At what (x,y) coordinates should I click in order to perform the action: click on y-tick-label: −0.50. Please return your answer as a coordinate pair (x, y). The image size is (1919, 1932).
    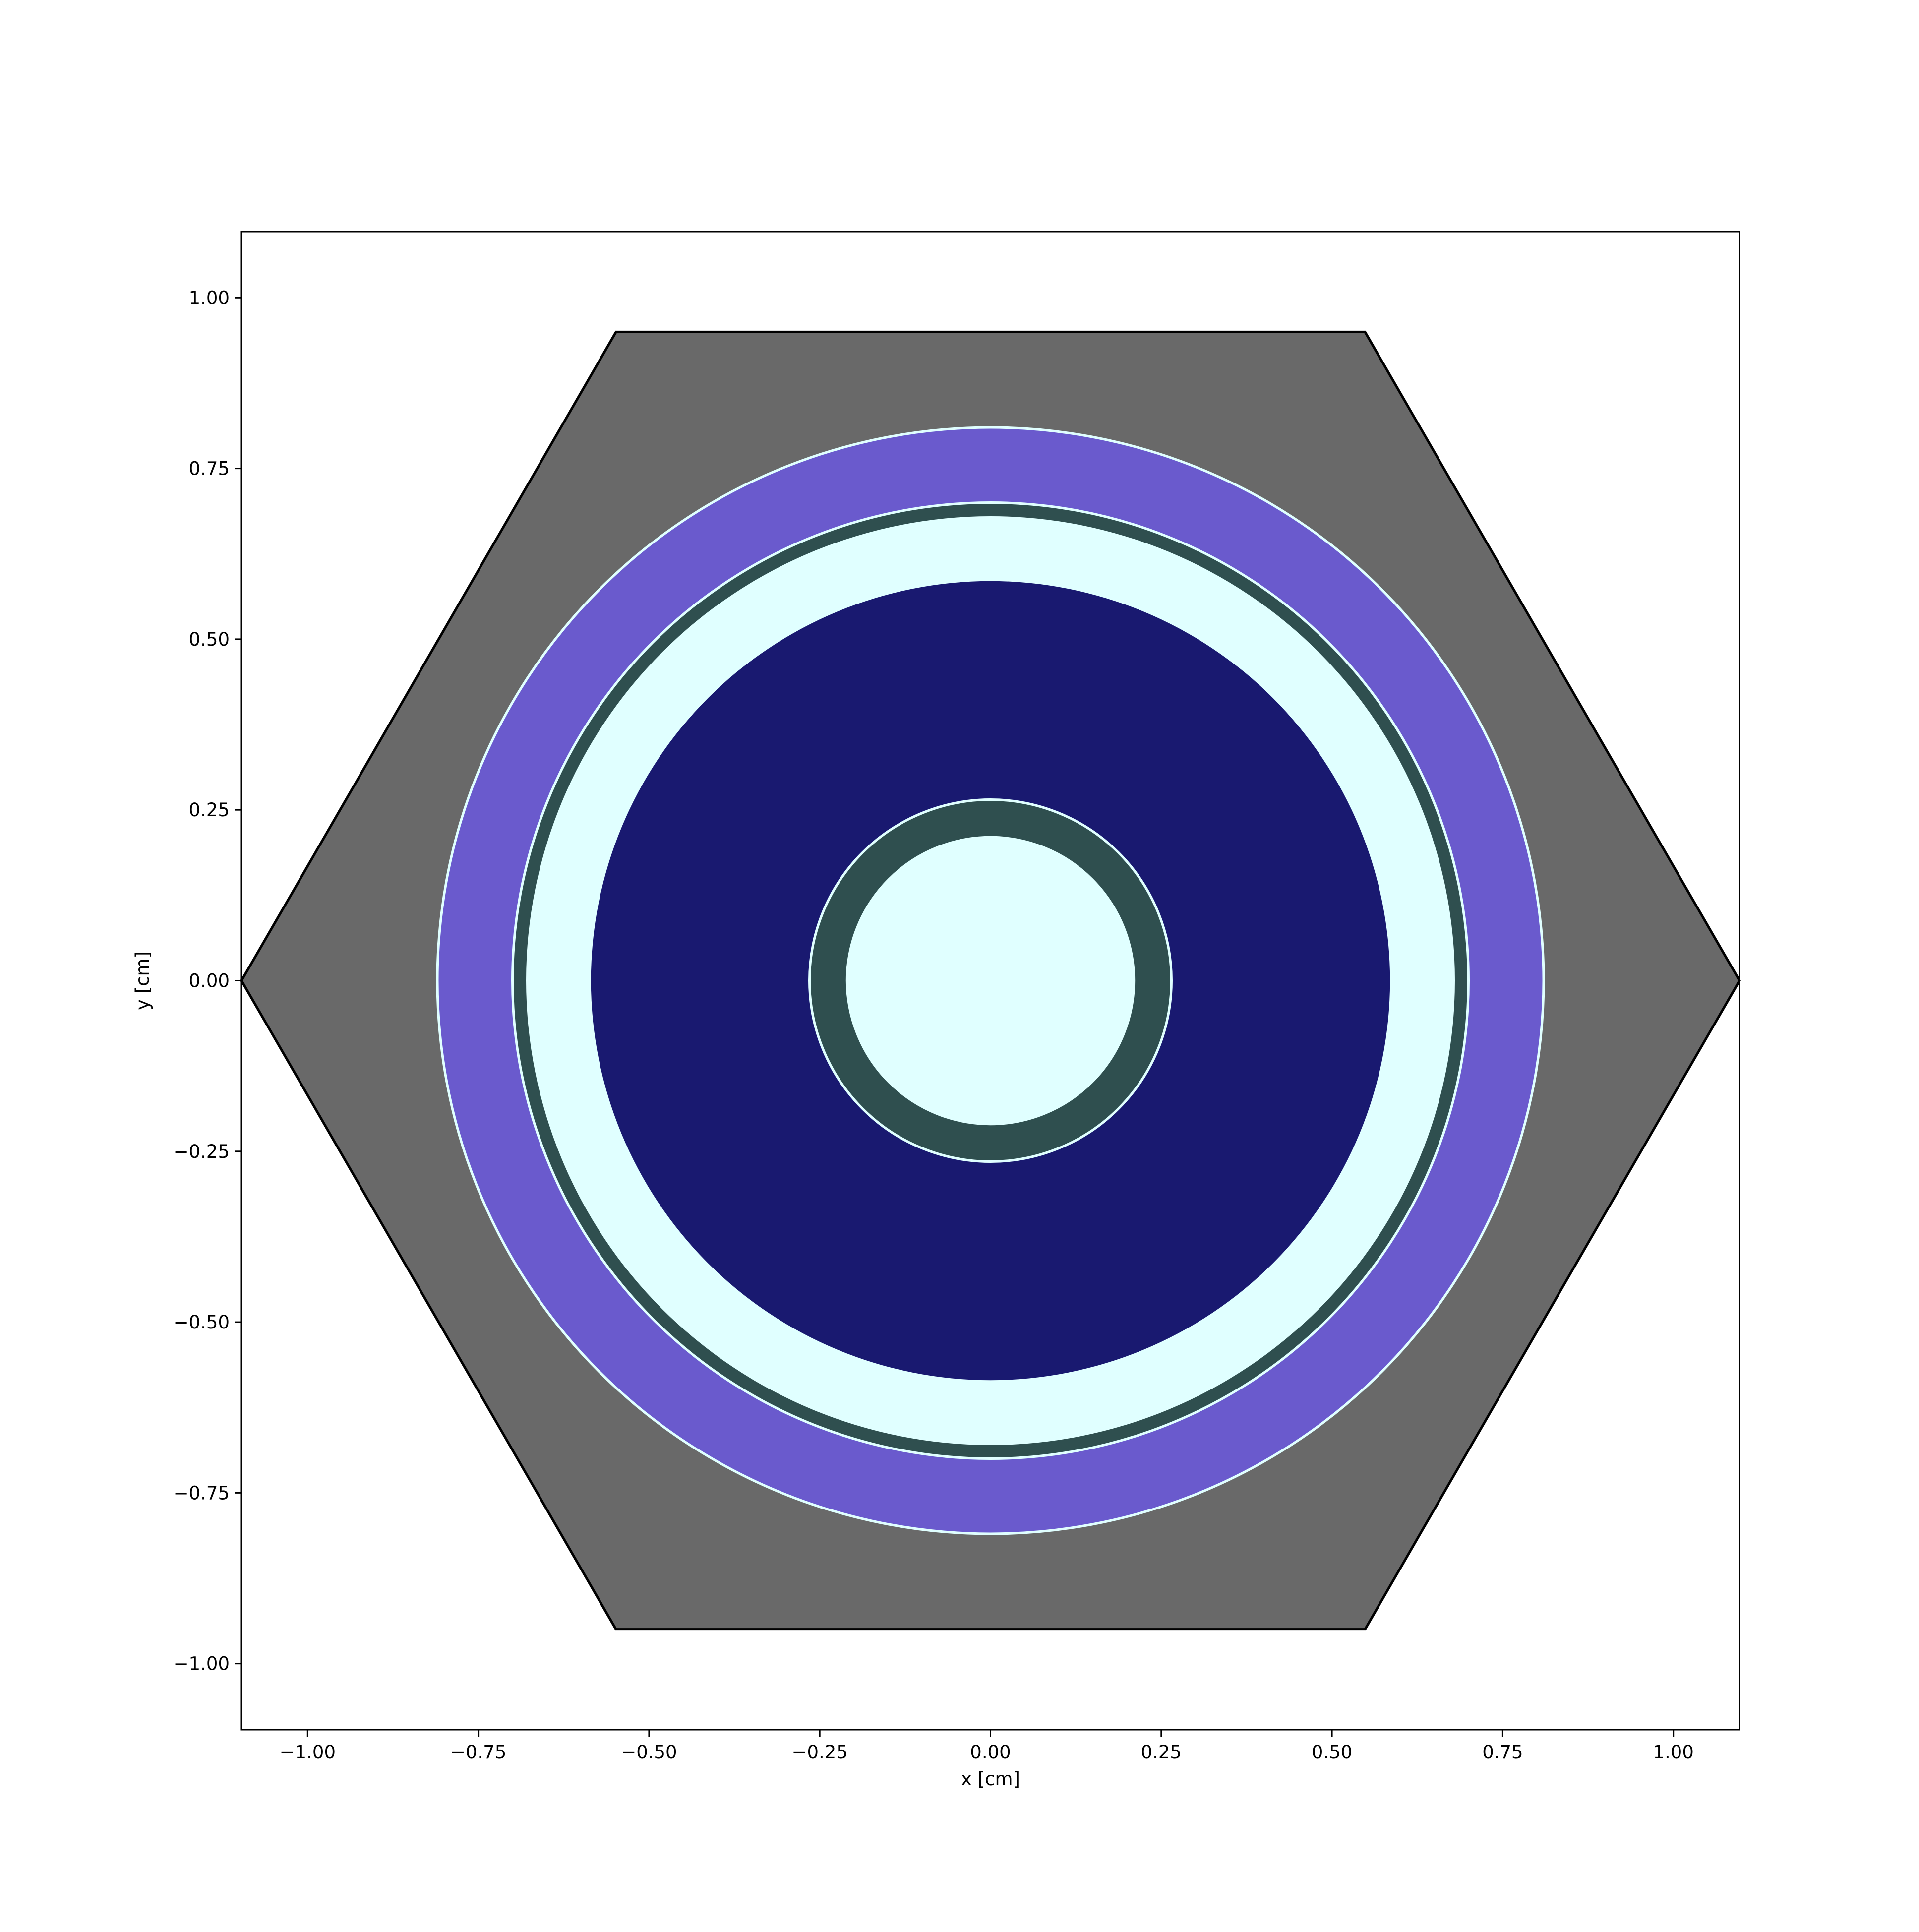
    Looking at the image, I should click on (202, 1322).